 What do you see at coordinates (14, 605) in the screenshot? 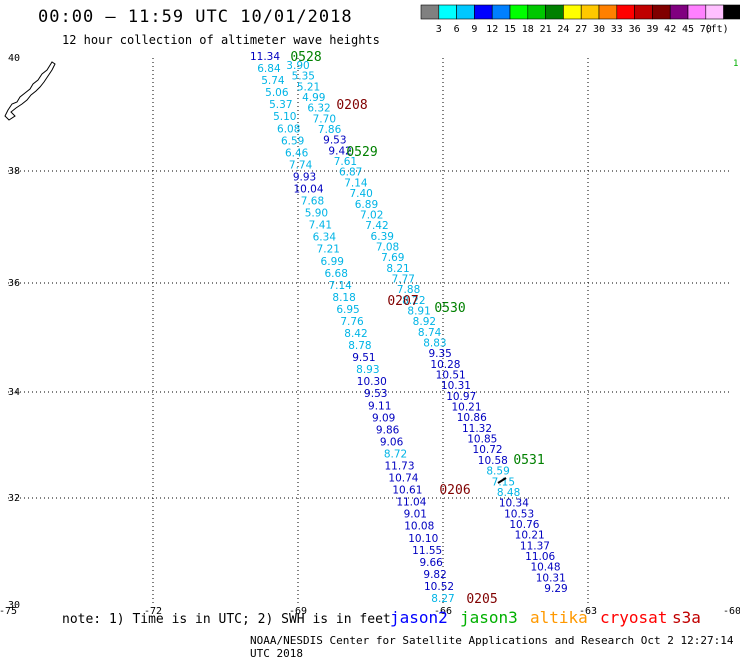
I see `y-tick-label: 30` at bounding box center [14, 605].